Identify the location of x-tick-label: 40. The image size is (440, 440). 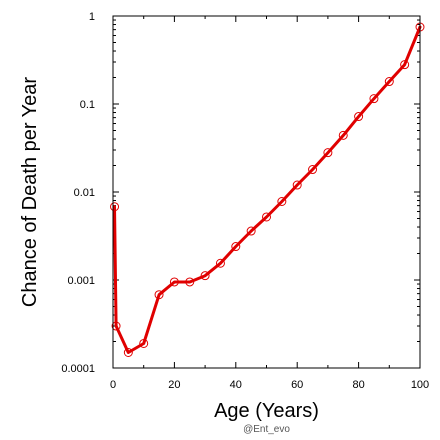
(236, 385).